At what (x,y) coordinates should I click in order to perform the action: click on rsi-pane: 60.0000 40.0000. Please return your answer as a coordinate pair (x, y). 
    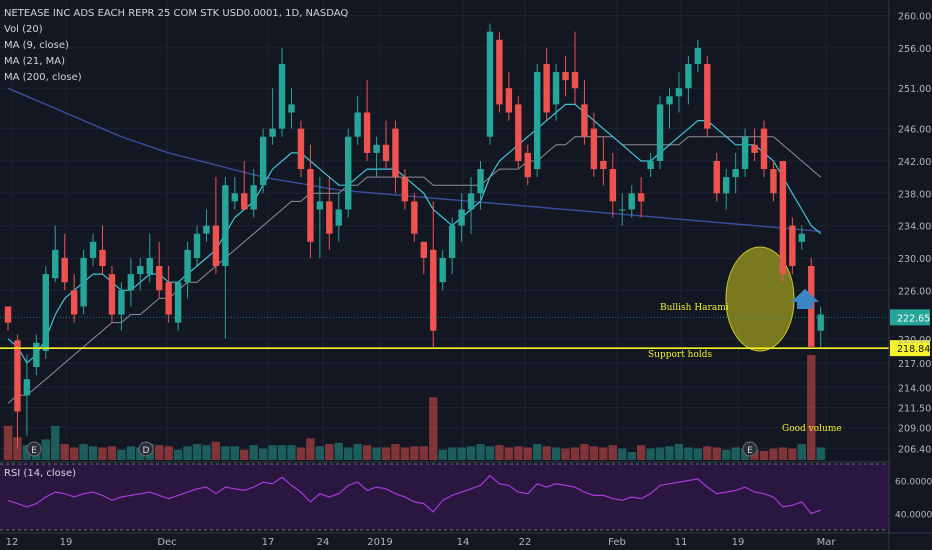
    Looking at the image, I should click on (466, 497).